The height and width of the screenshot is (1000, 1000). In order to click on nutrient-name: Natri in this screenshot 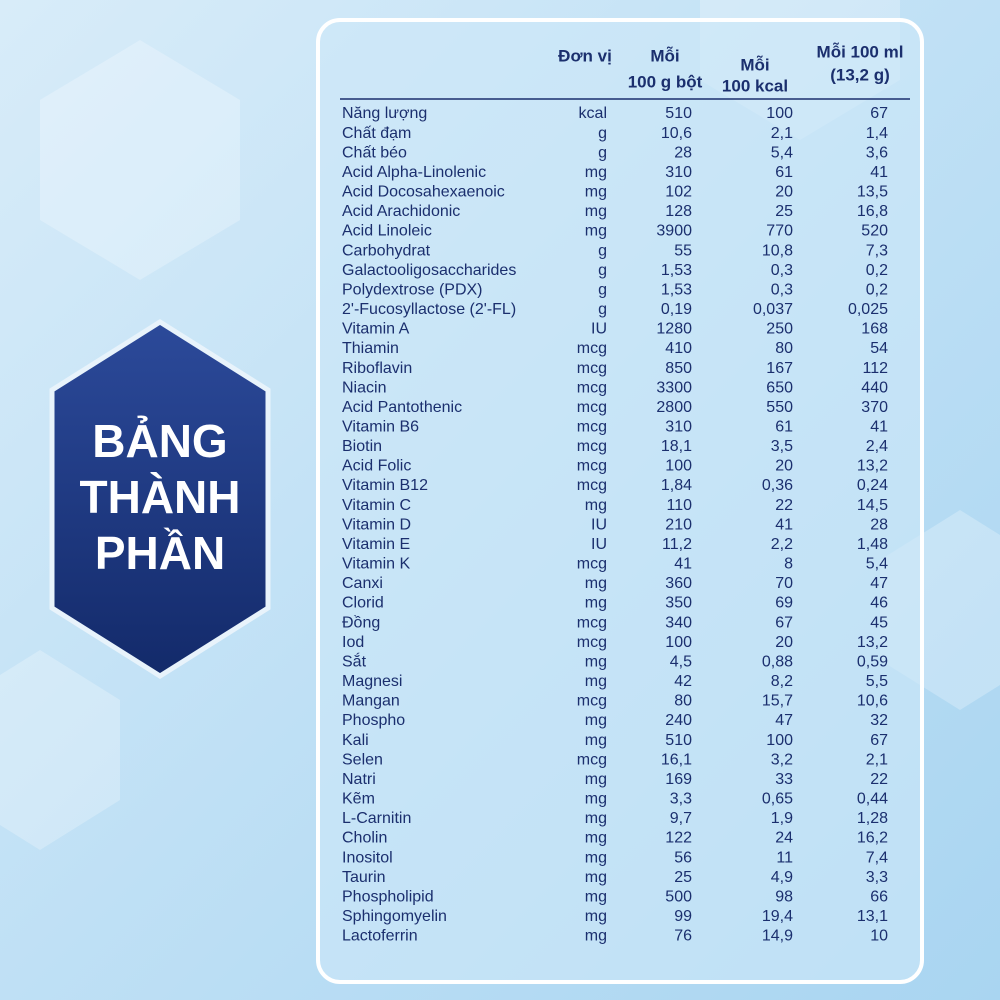, I will do `click(359, 779)`.